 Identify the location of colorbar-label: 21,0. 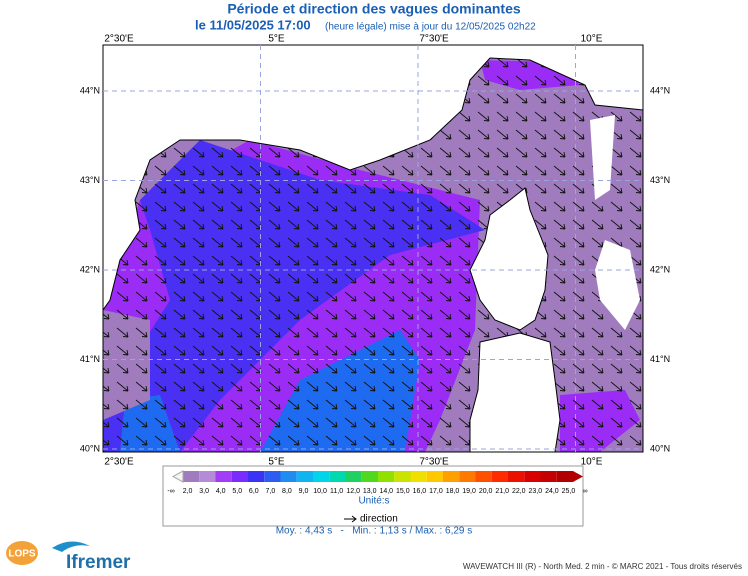
(502, 491).